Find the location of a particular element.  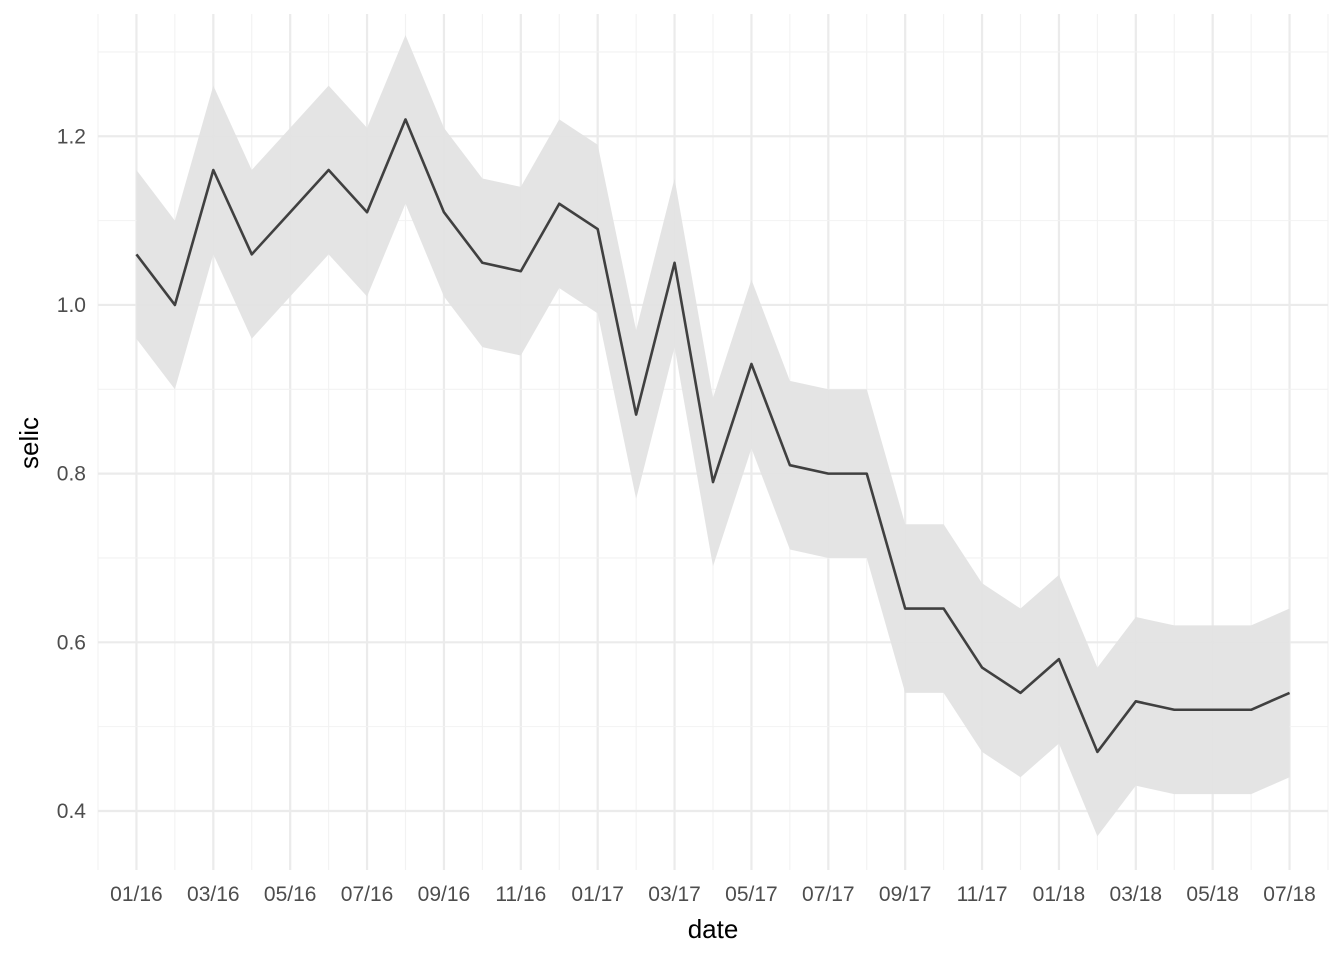

x-tick-label: 03/16 is located at coordinates (213, 894).